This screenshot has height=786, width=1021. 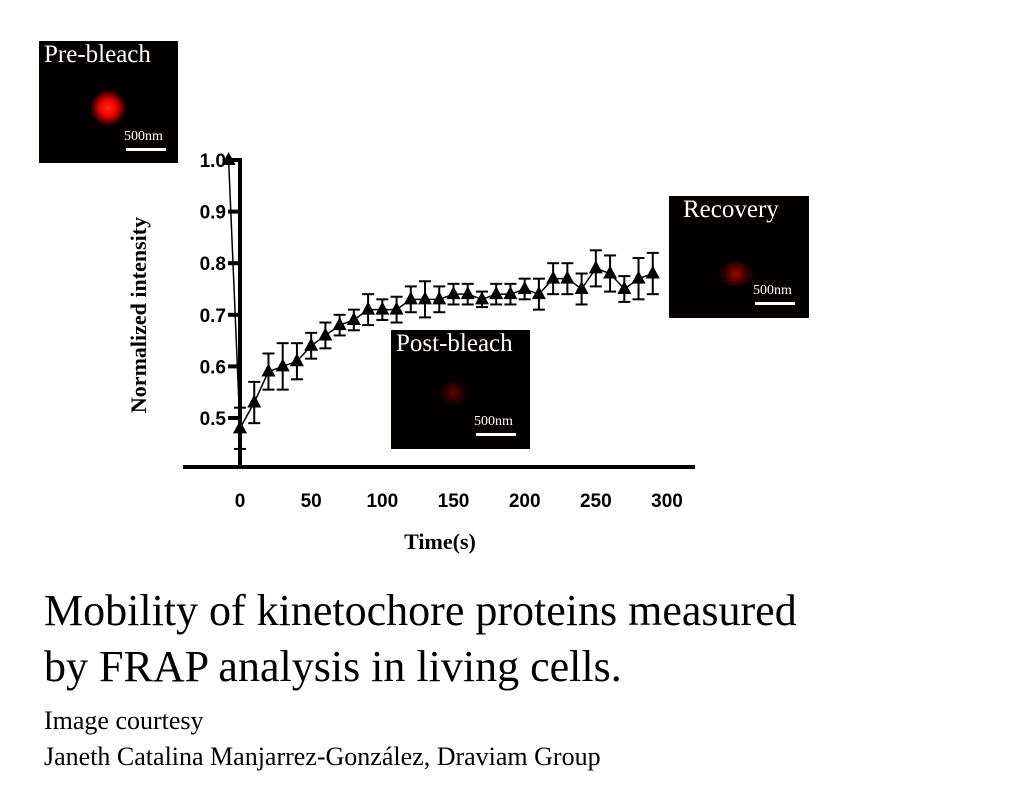 What do you see at coordinates (97, 54) in the screenshot?
I see `inset-label: Pre-bleach` at bounding box center [97, 54].